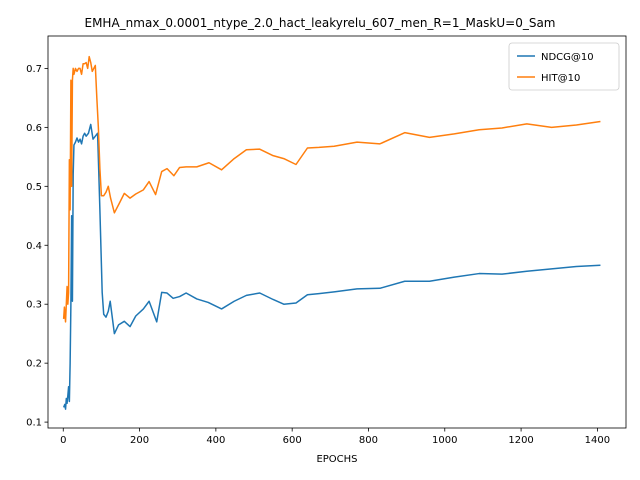 The width and height of the screenshot is (640, 480). I want to click on y-tick-label: 0.1, so click(34, 423).